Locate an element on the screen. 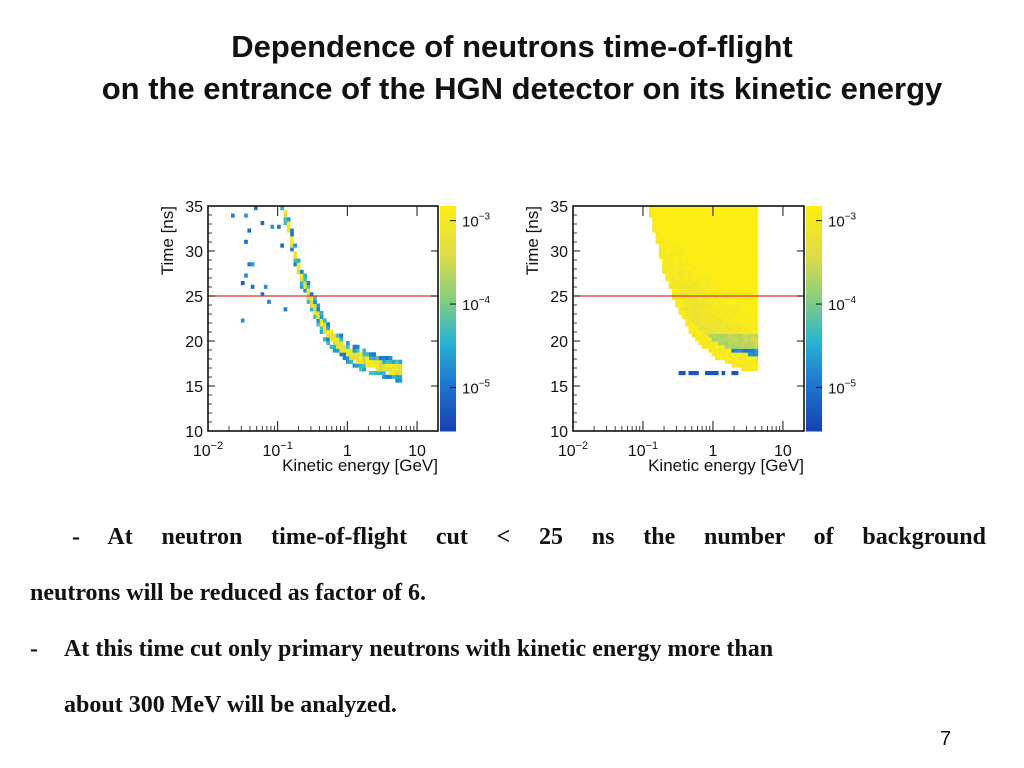 The image size is (1024, 768). x-axis-label: Kinetic energy [GeV] is located at coordinates (360, 465).